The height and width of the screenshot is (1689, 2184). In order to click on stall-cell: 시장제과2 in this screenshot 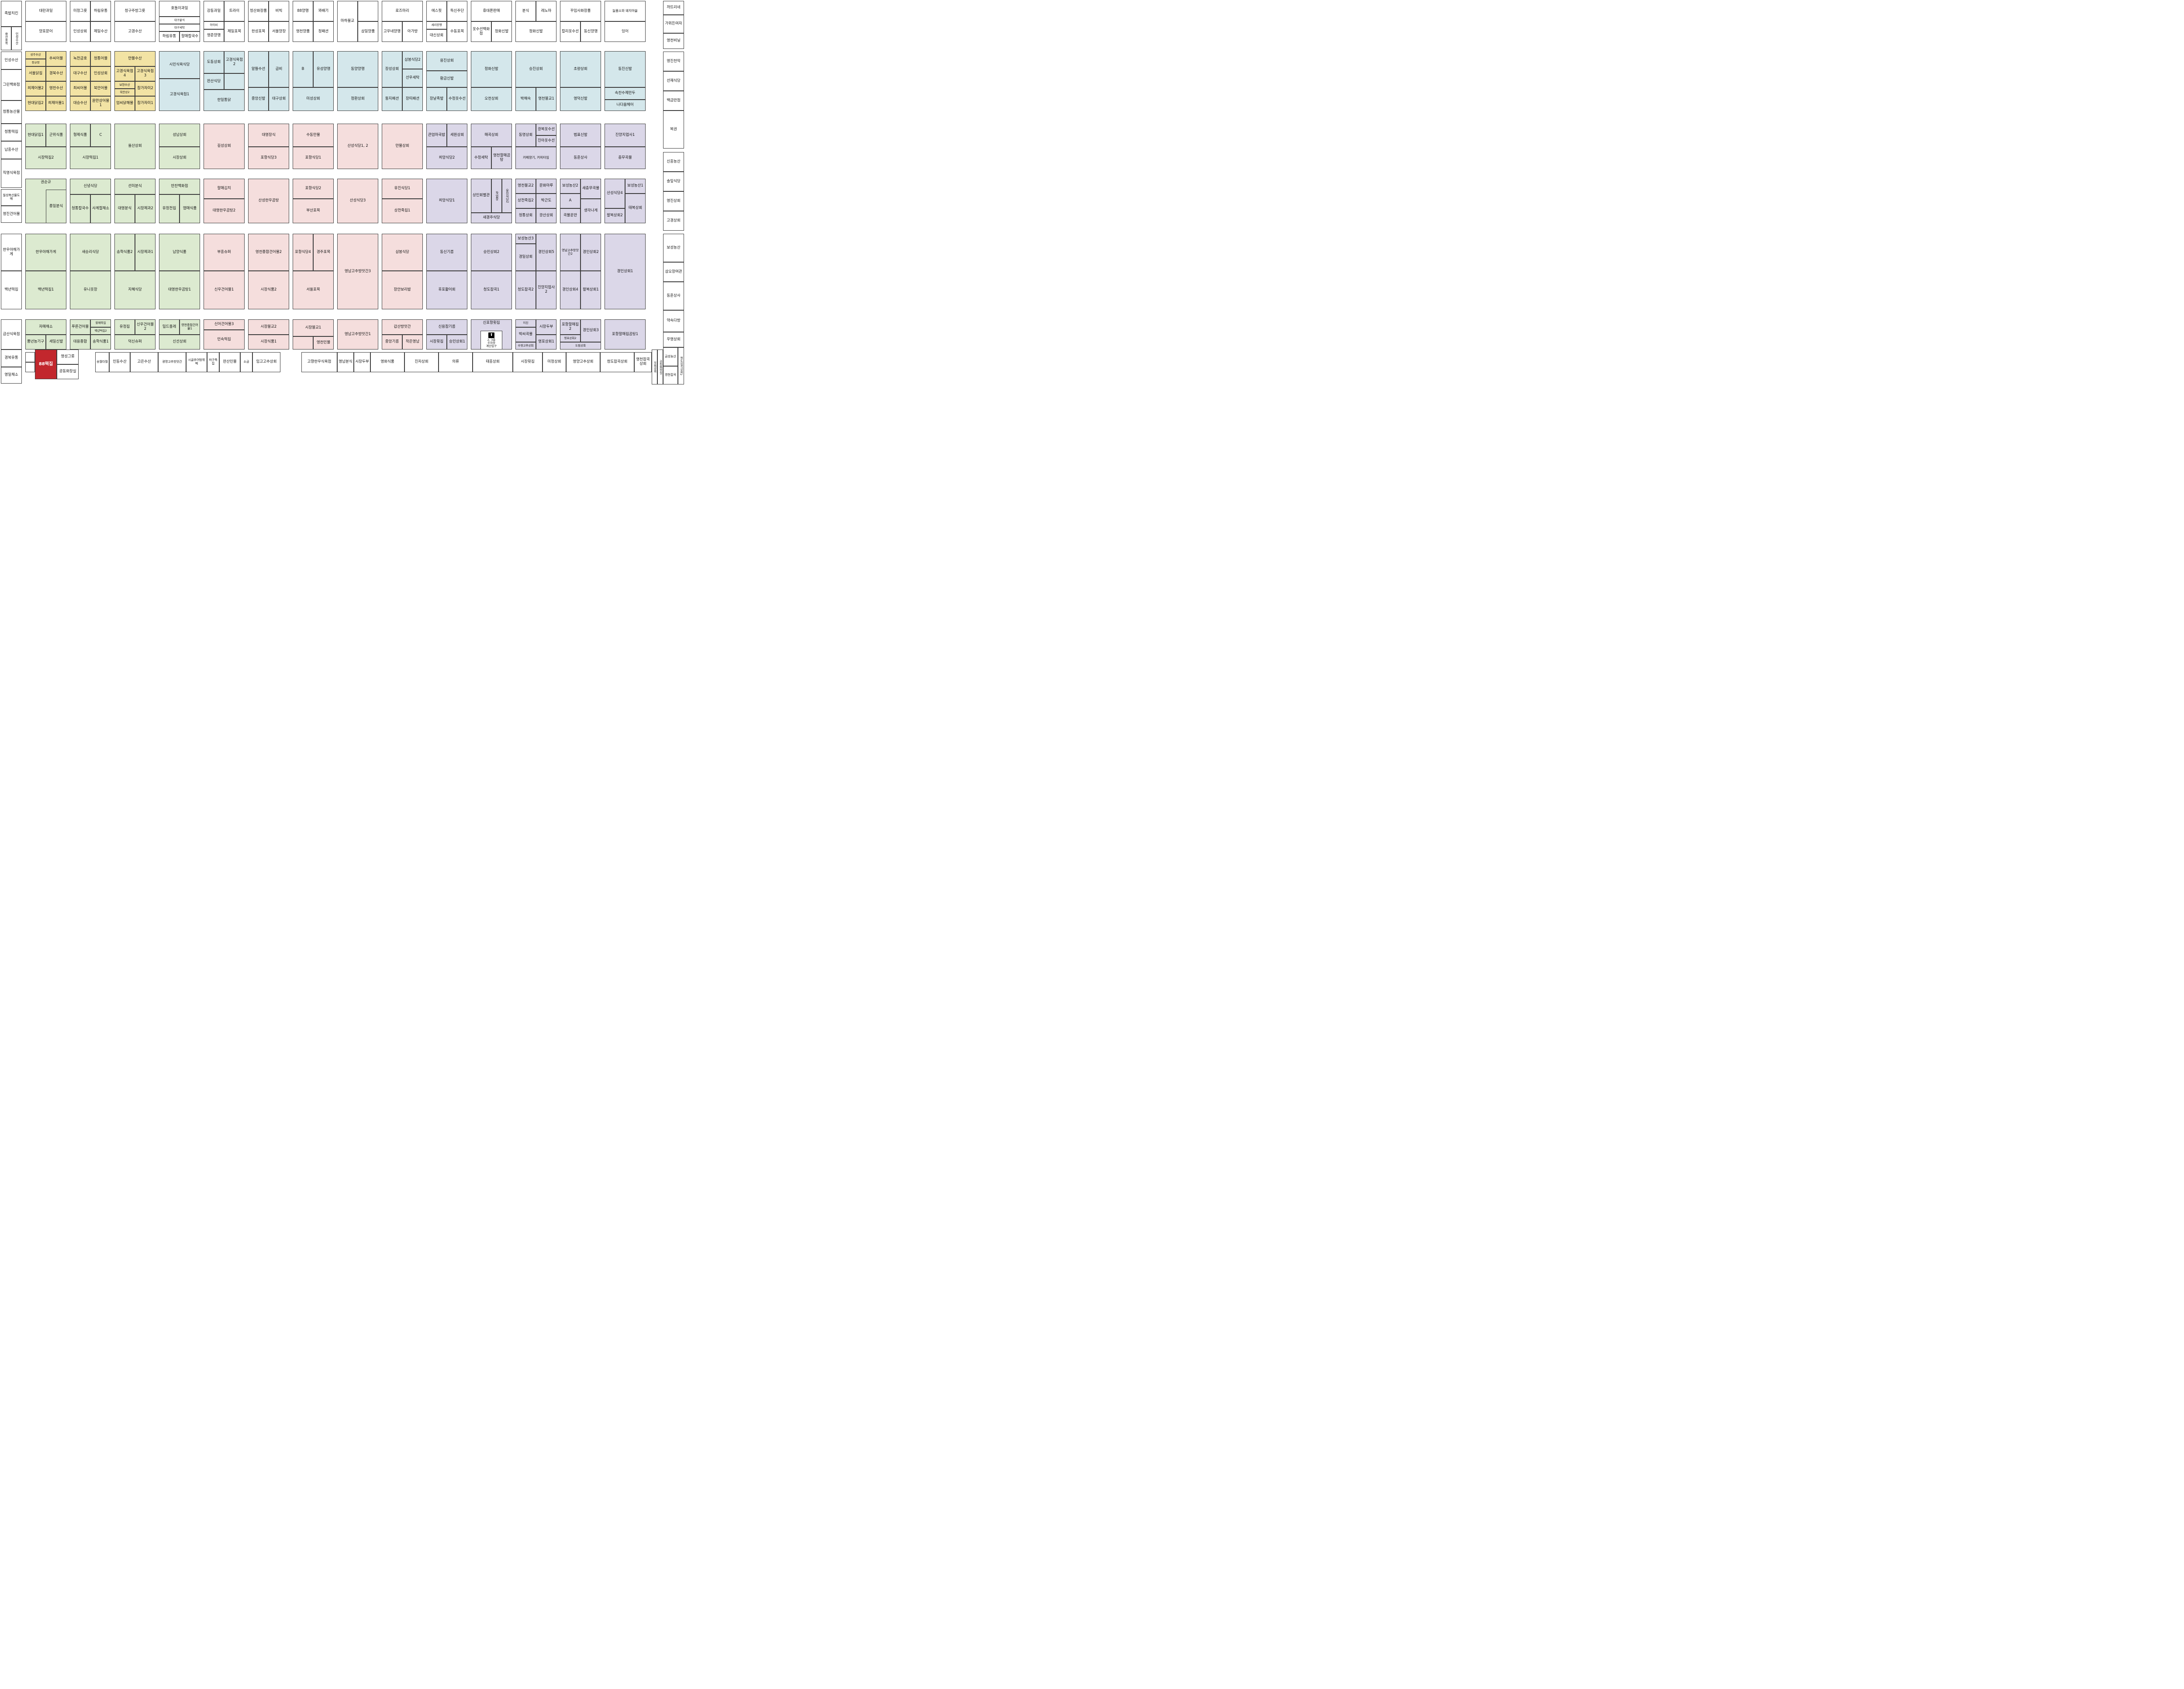, I will do `click(145, 209)`.